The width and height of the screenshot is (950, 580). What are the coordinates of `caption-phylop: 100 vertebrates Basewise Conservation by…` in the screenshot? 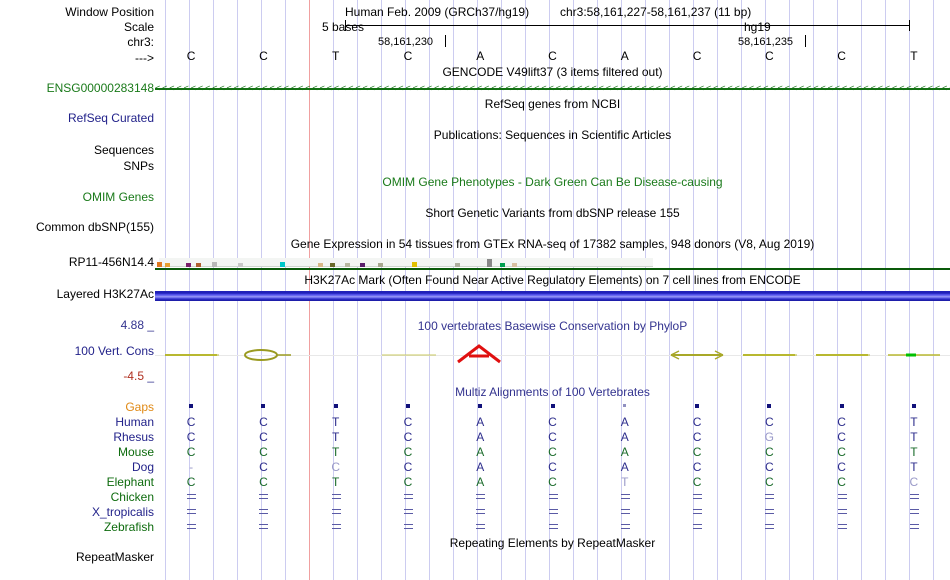 It's located at (552, 326).